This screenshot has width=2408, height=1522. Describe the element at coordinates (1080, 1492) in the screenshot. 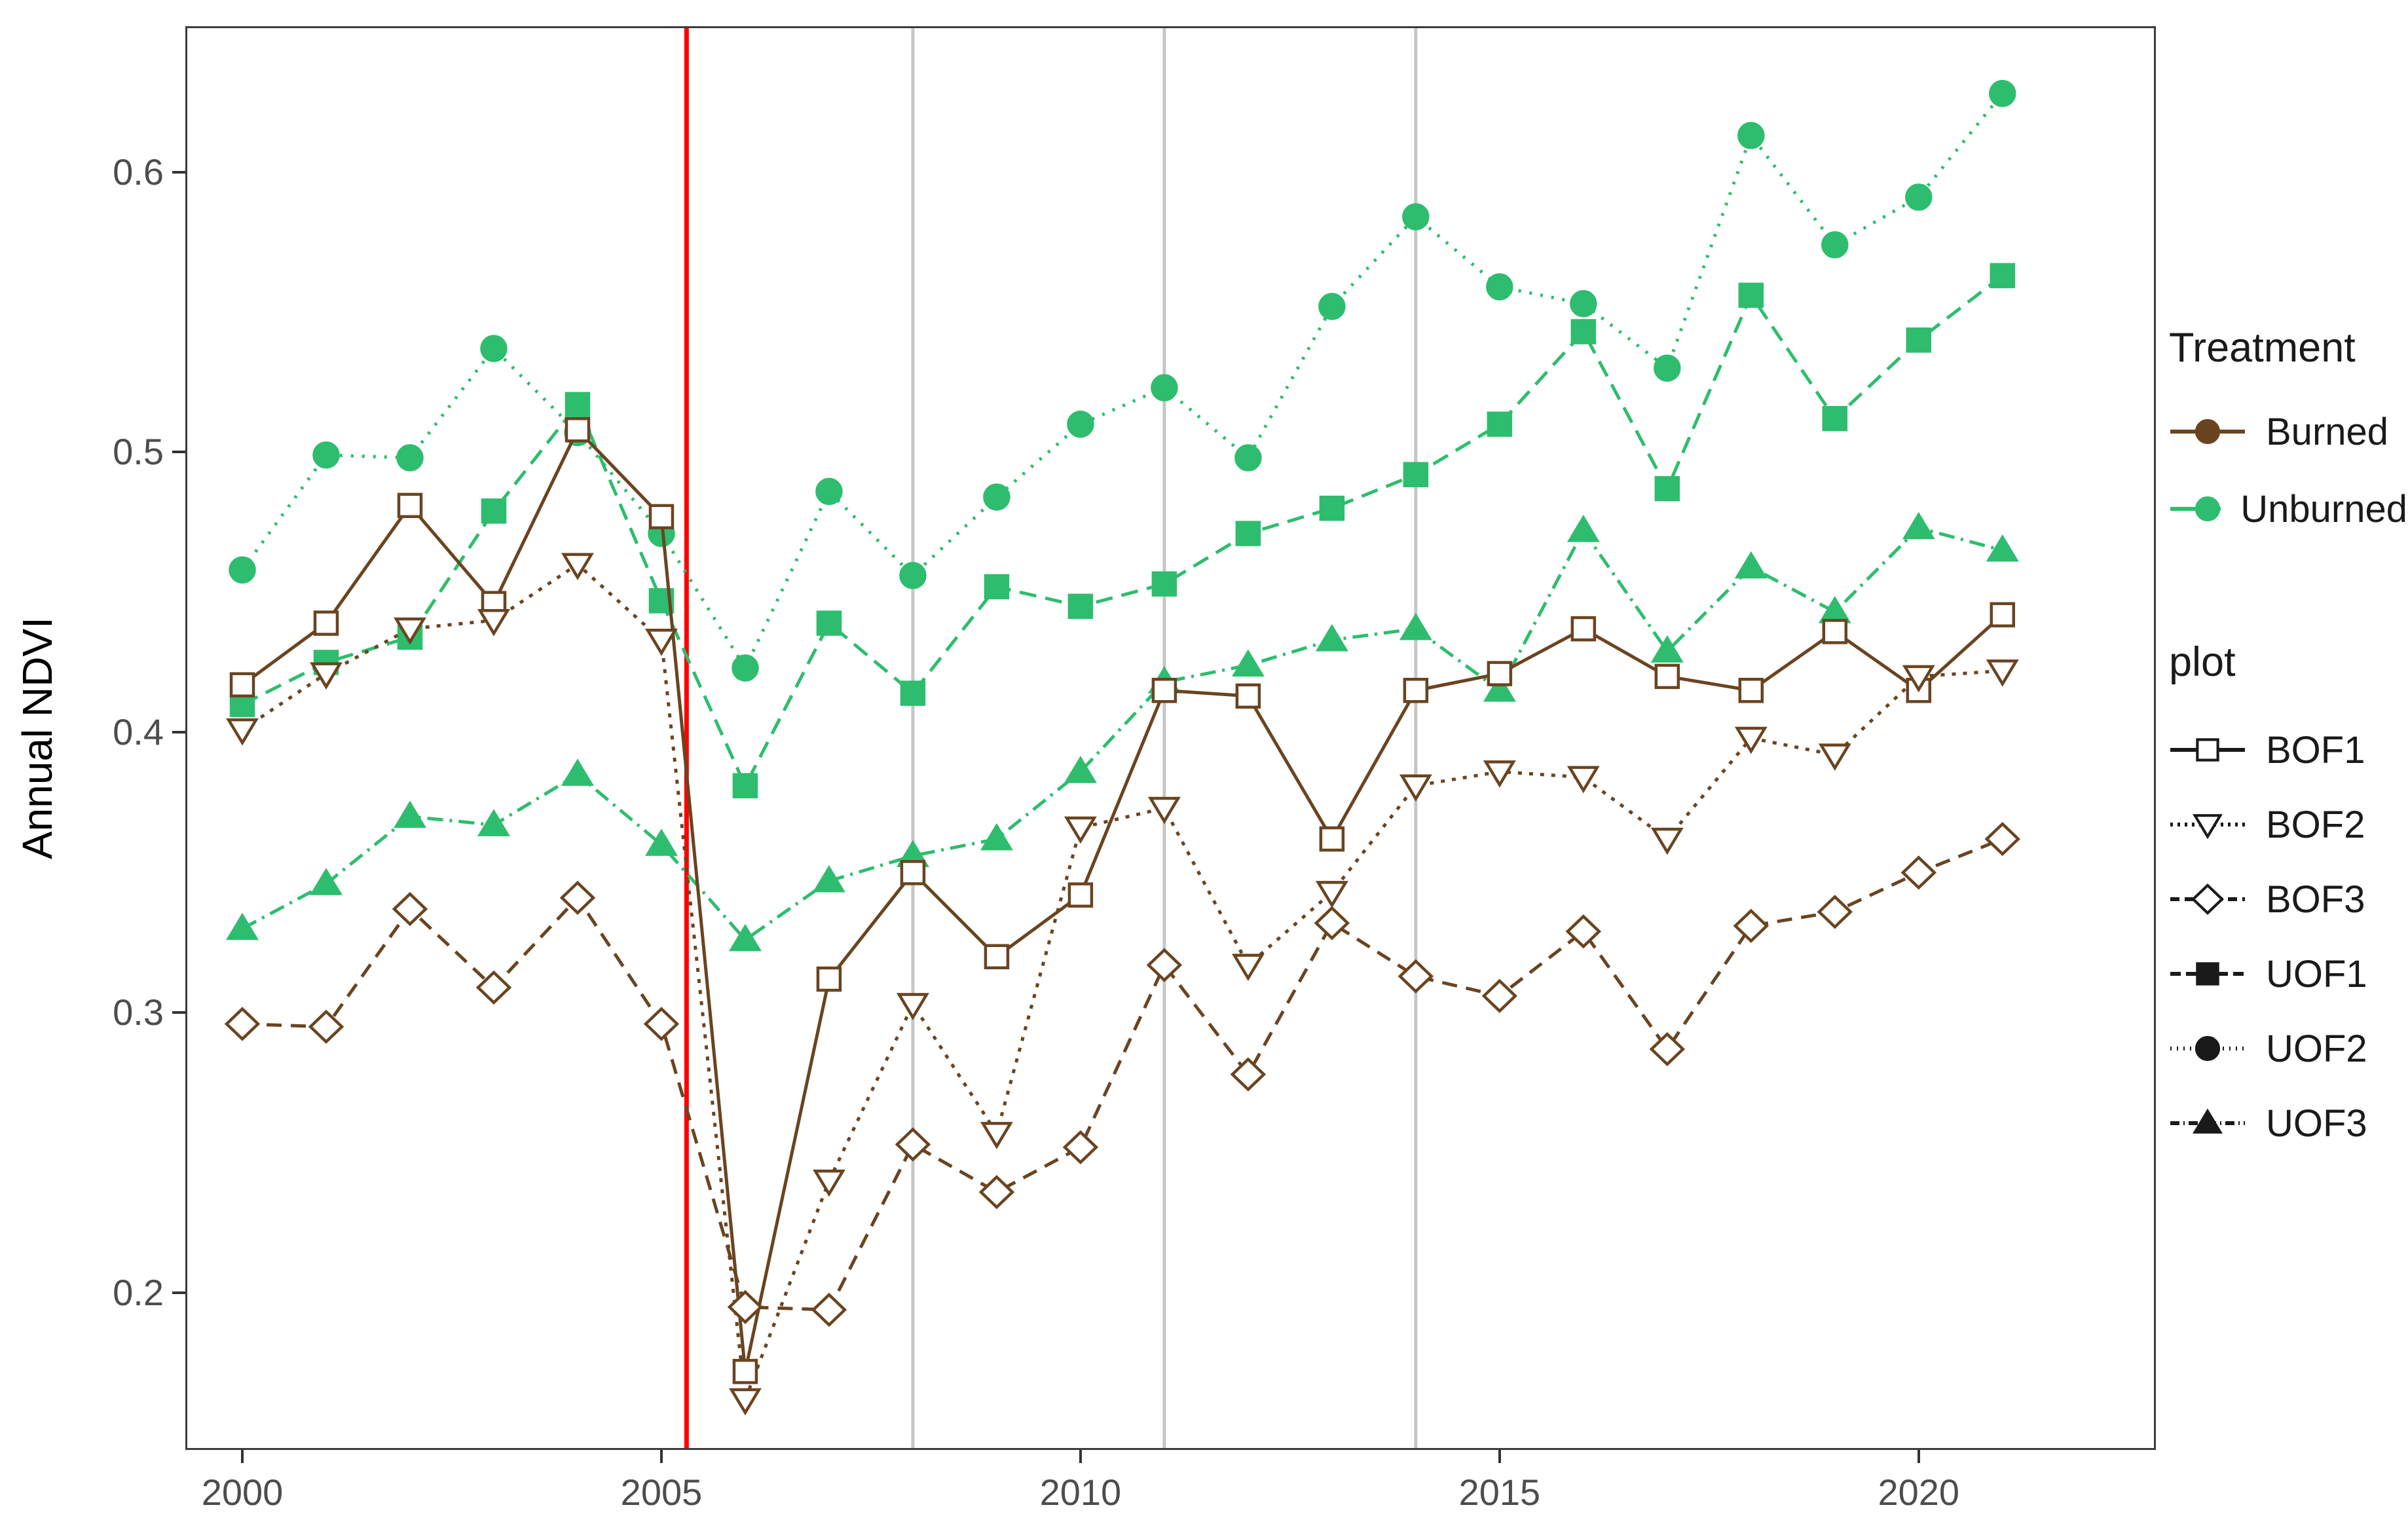

I see `x-tick-label: 2010` at that location.